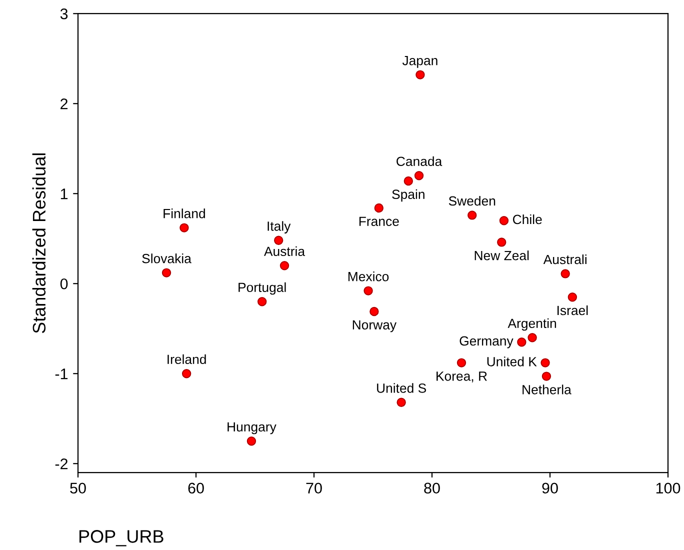 Image resolution: width=684 pixels, height=550 pixels. I want to click on annotation: Spain, so click(408, 195).